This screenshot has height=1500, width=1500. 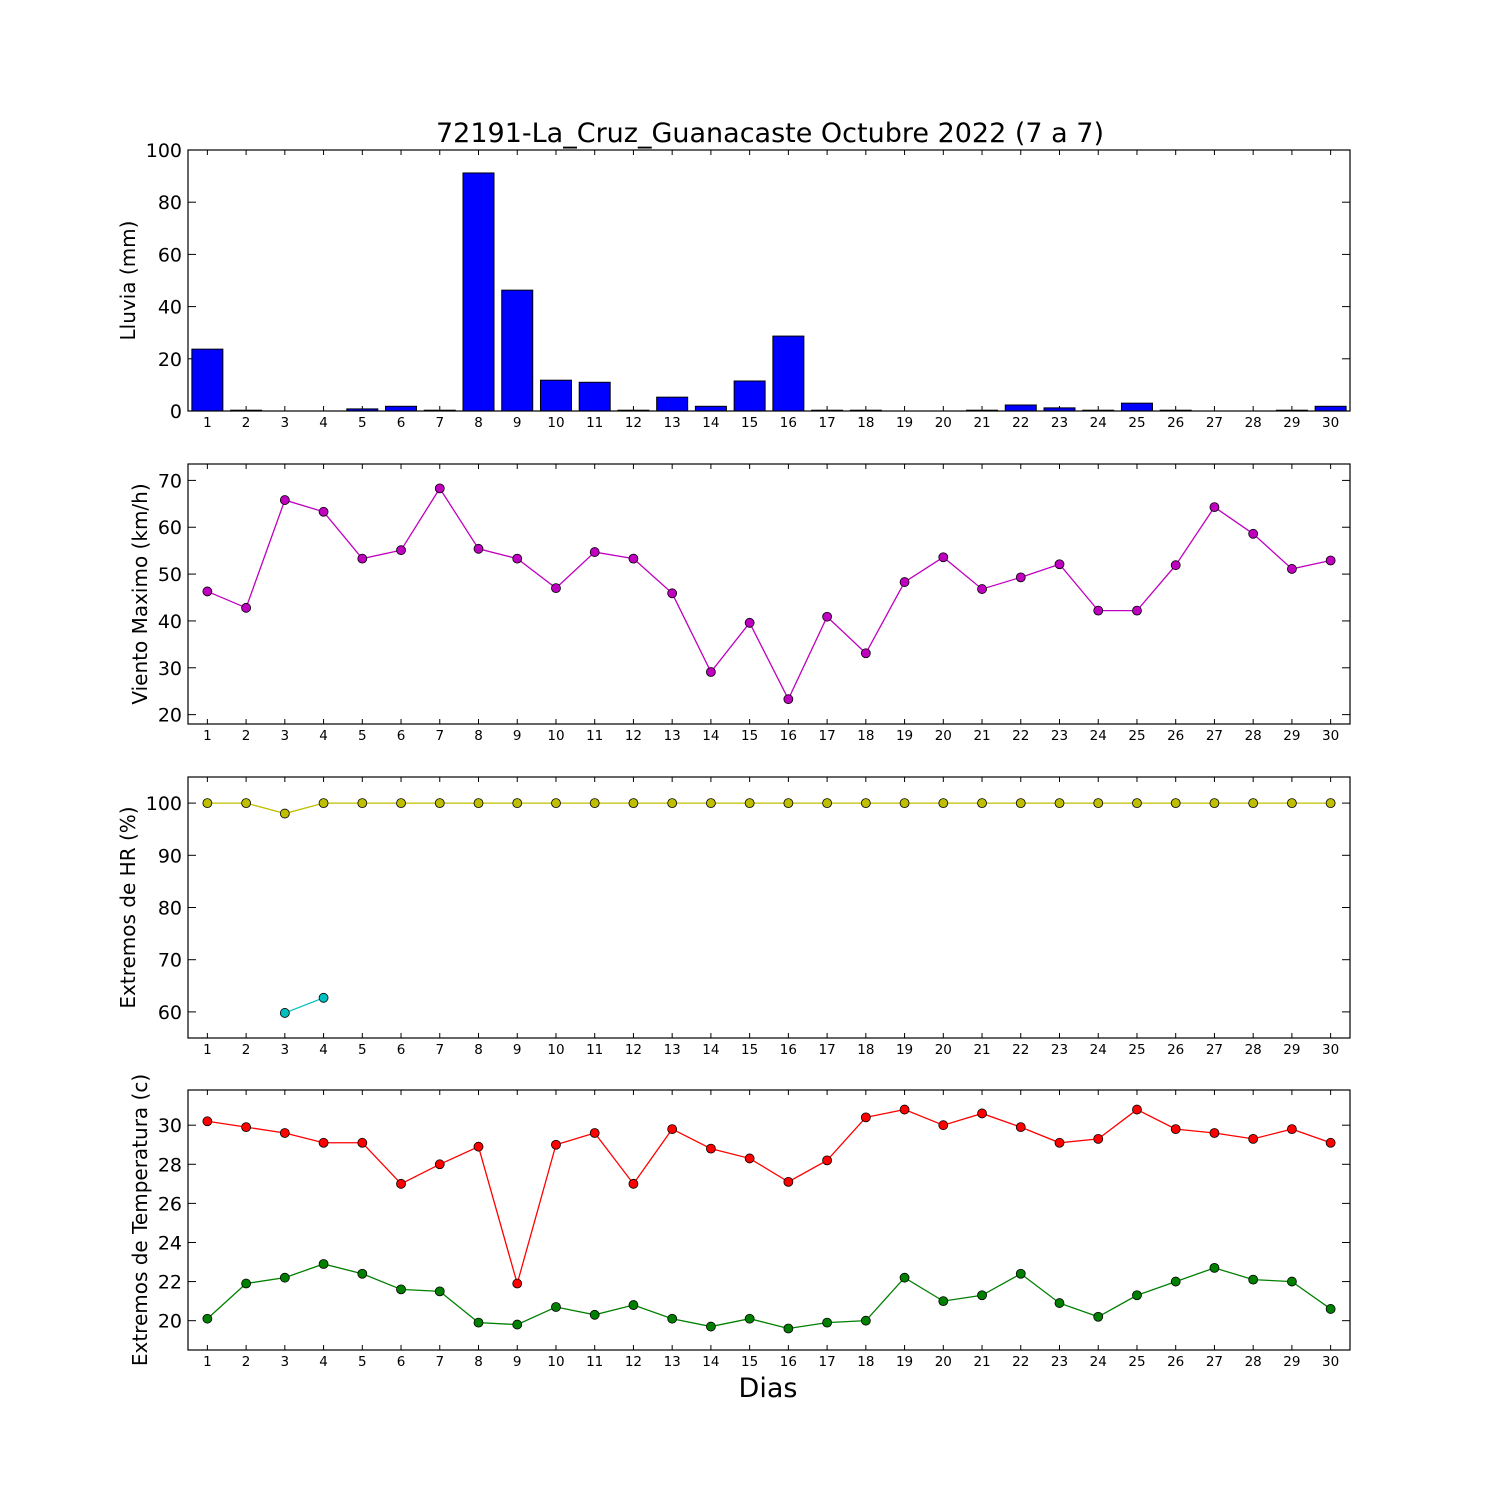 I want to click on temperatura-xtick-label: 5, so click(x=362, y=1362).